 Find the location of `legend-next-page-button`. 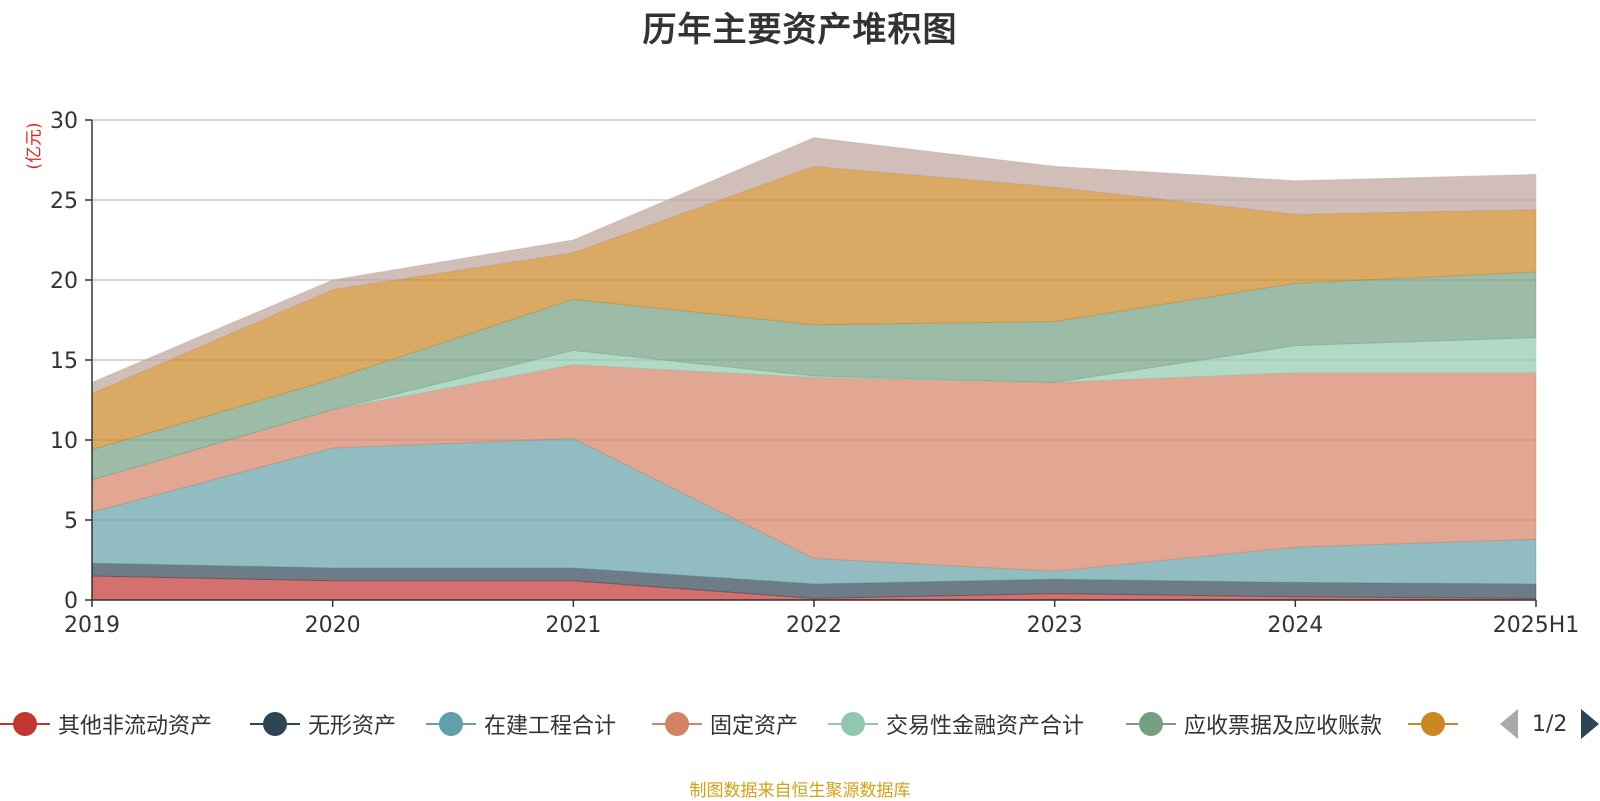

legend-next-page-button is located at coordinates (1590, 724).